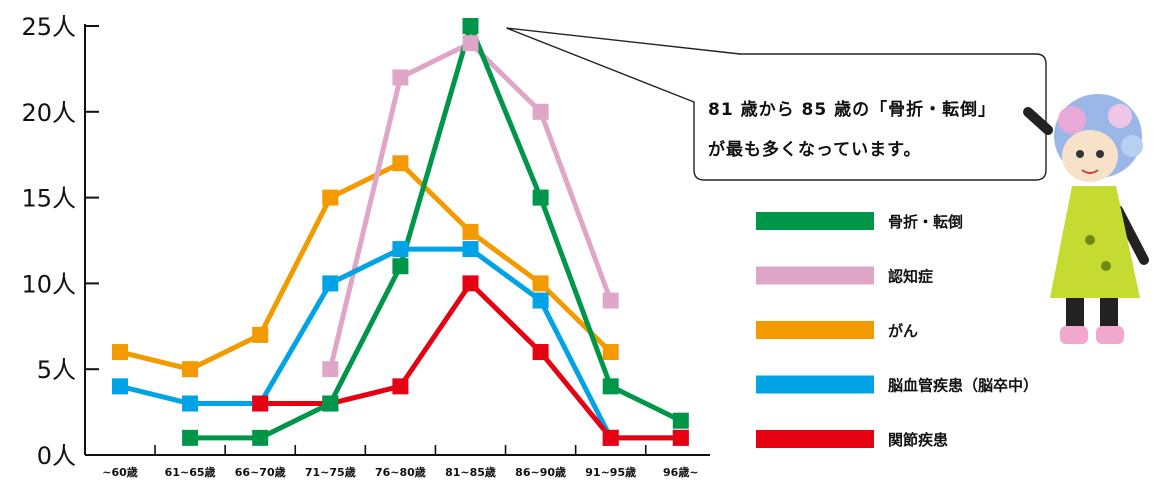  What do you see at coordinates (903, 331) in the screenshot?
I see `legend-label: がん` at bounding box center [903, 331].